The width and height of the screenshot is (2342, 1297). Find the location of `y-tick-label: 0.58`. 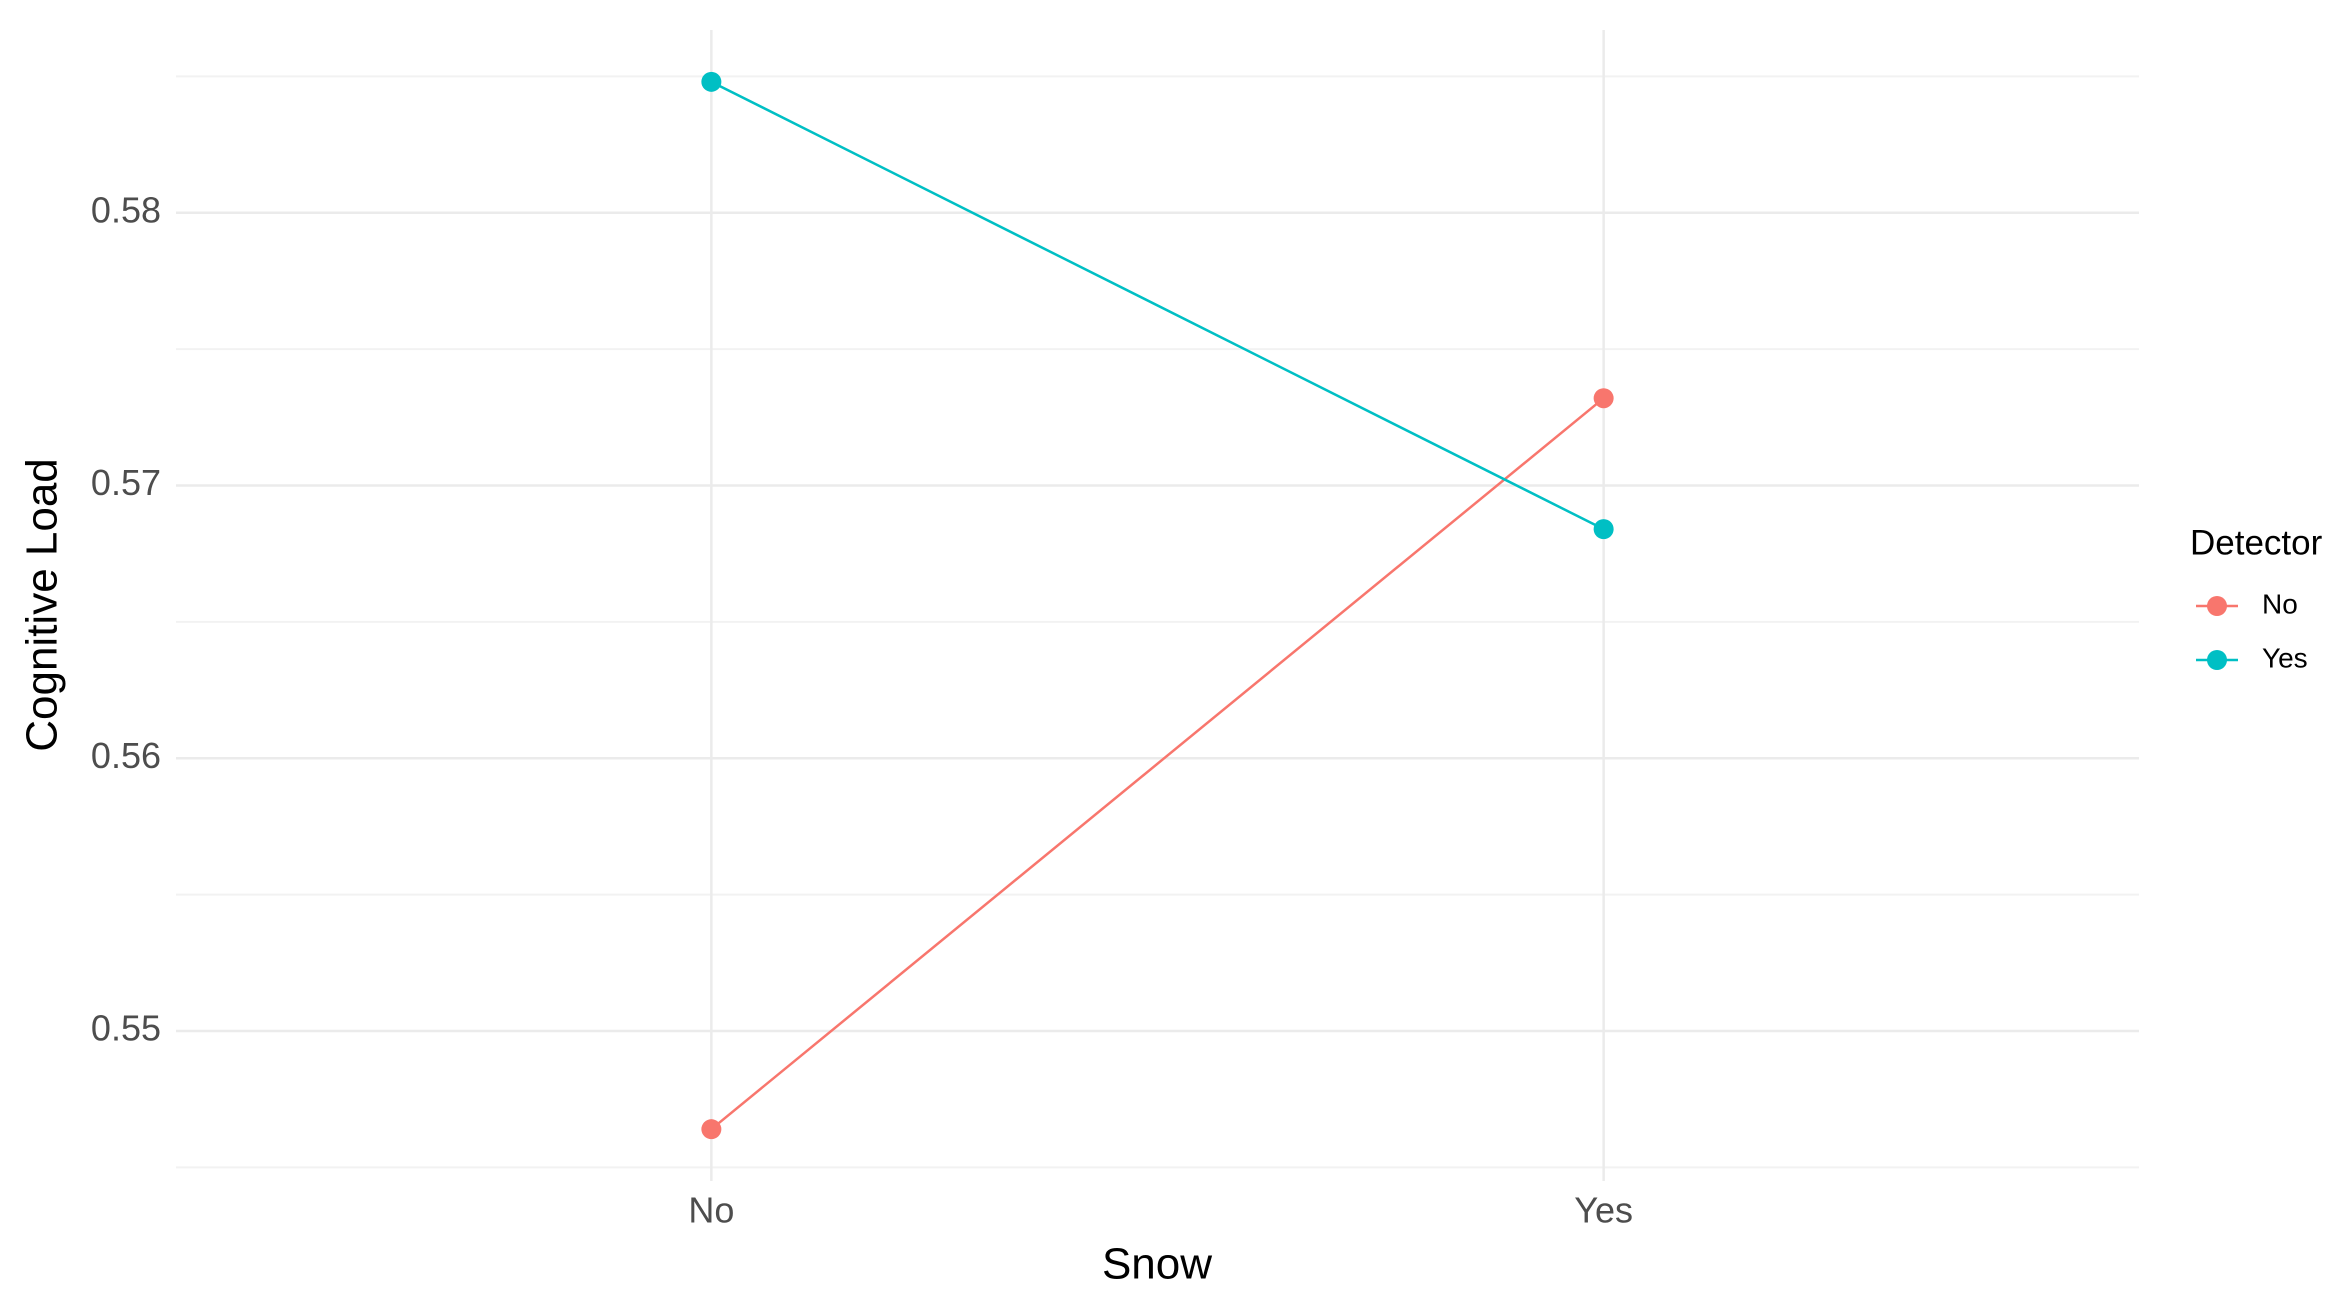

y-tick-label: 0.58 is located at coordinates (126, 209).